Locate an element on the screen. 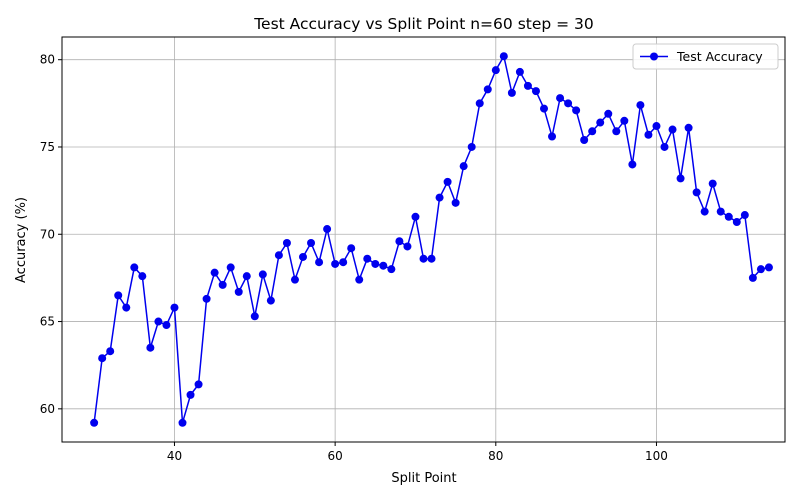 This screenshot has height=500, width=800. y-axis-ticks: 60 65 70 75 80 is located at coordinates (51, 234).